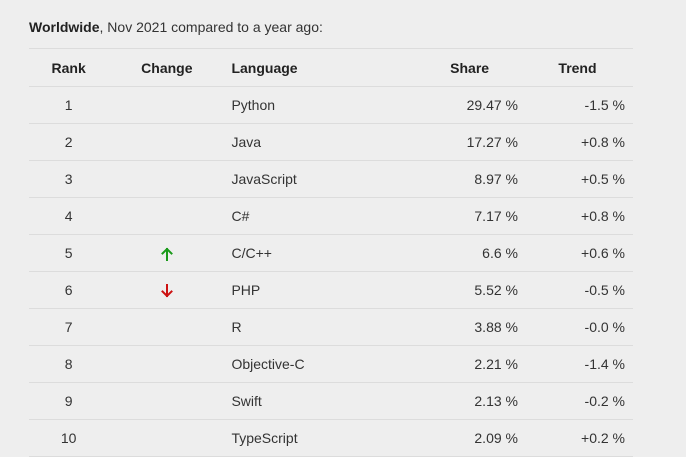 The height and width of the screenshot is (457, 686). What do you see at coordinates (303, 67) in the screenshot?
I see `language-column-header: Language` at bounding box center [303, 67].